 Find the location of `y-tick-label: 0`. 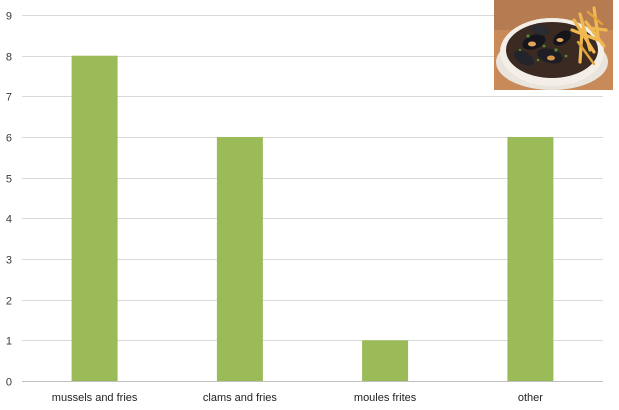

y-tick-label: 0 is located at coordinates (9, 383).